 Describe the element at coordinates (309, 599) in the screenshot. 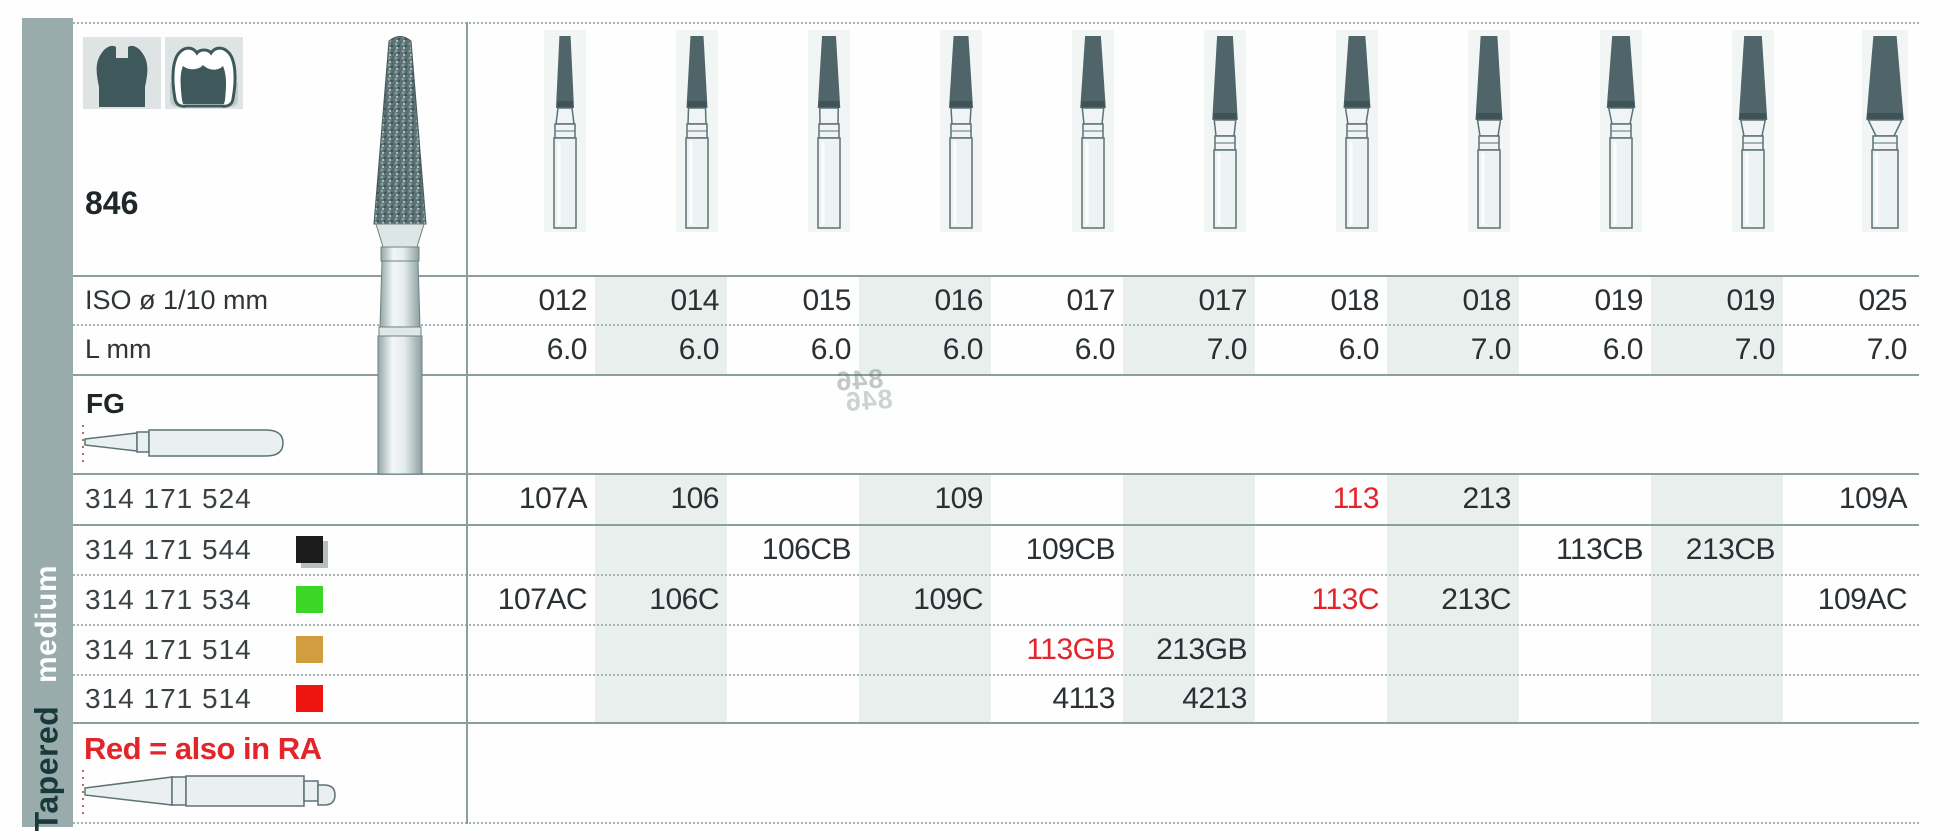

I see `green-grit-square` at that location.